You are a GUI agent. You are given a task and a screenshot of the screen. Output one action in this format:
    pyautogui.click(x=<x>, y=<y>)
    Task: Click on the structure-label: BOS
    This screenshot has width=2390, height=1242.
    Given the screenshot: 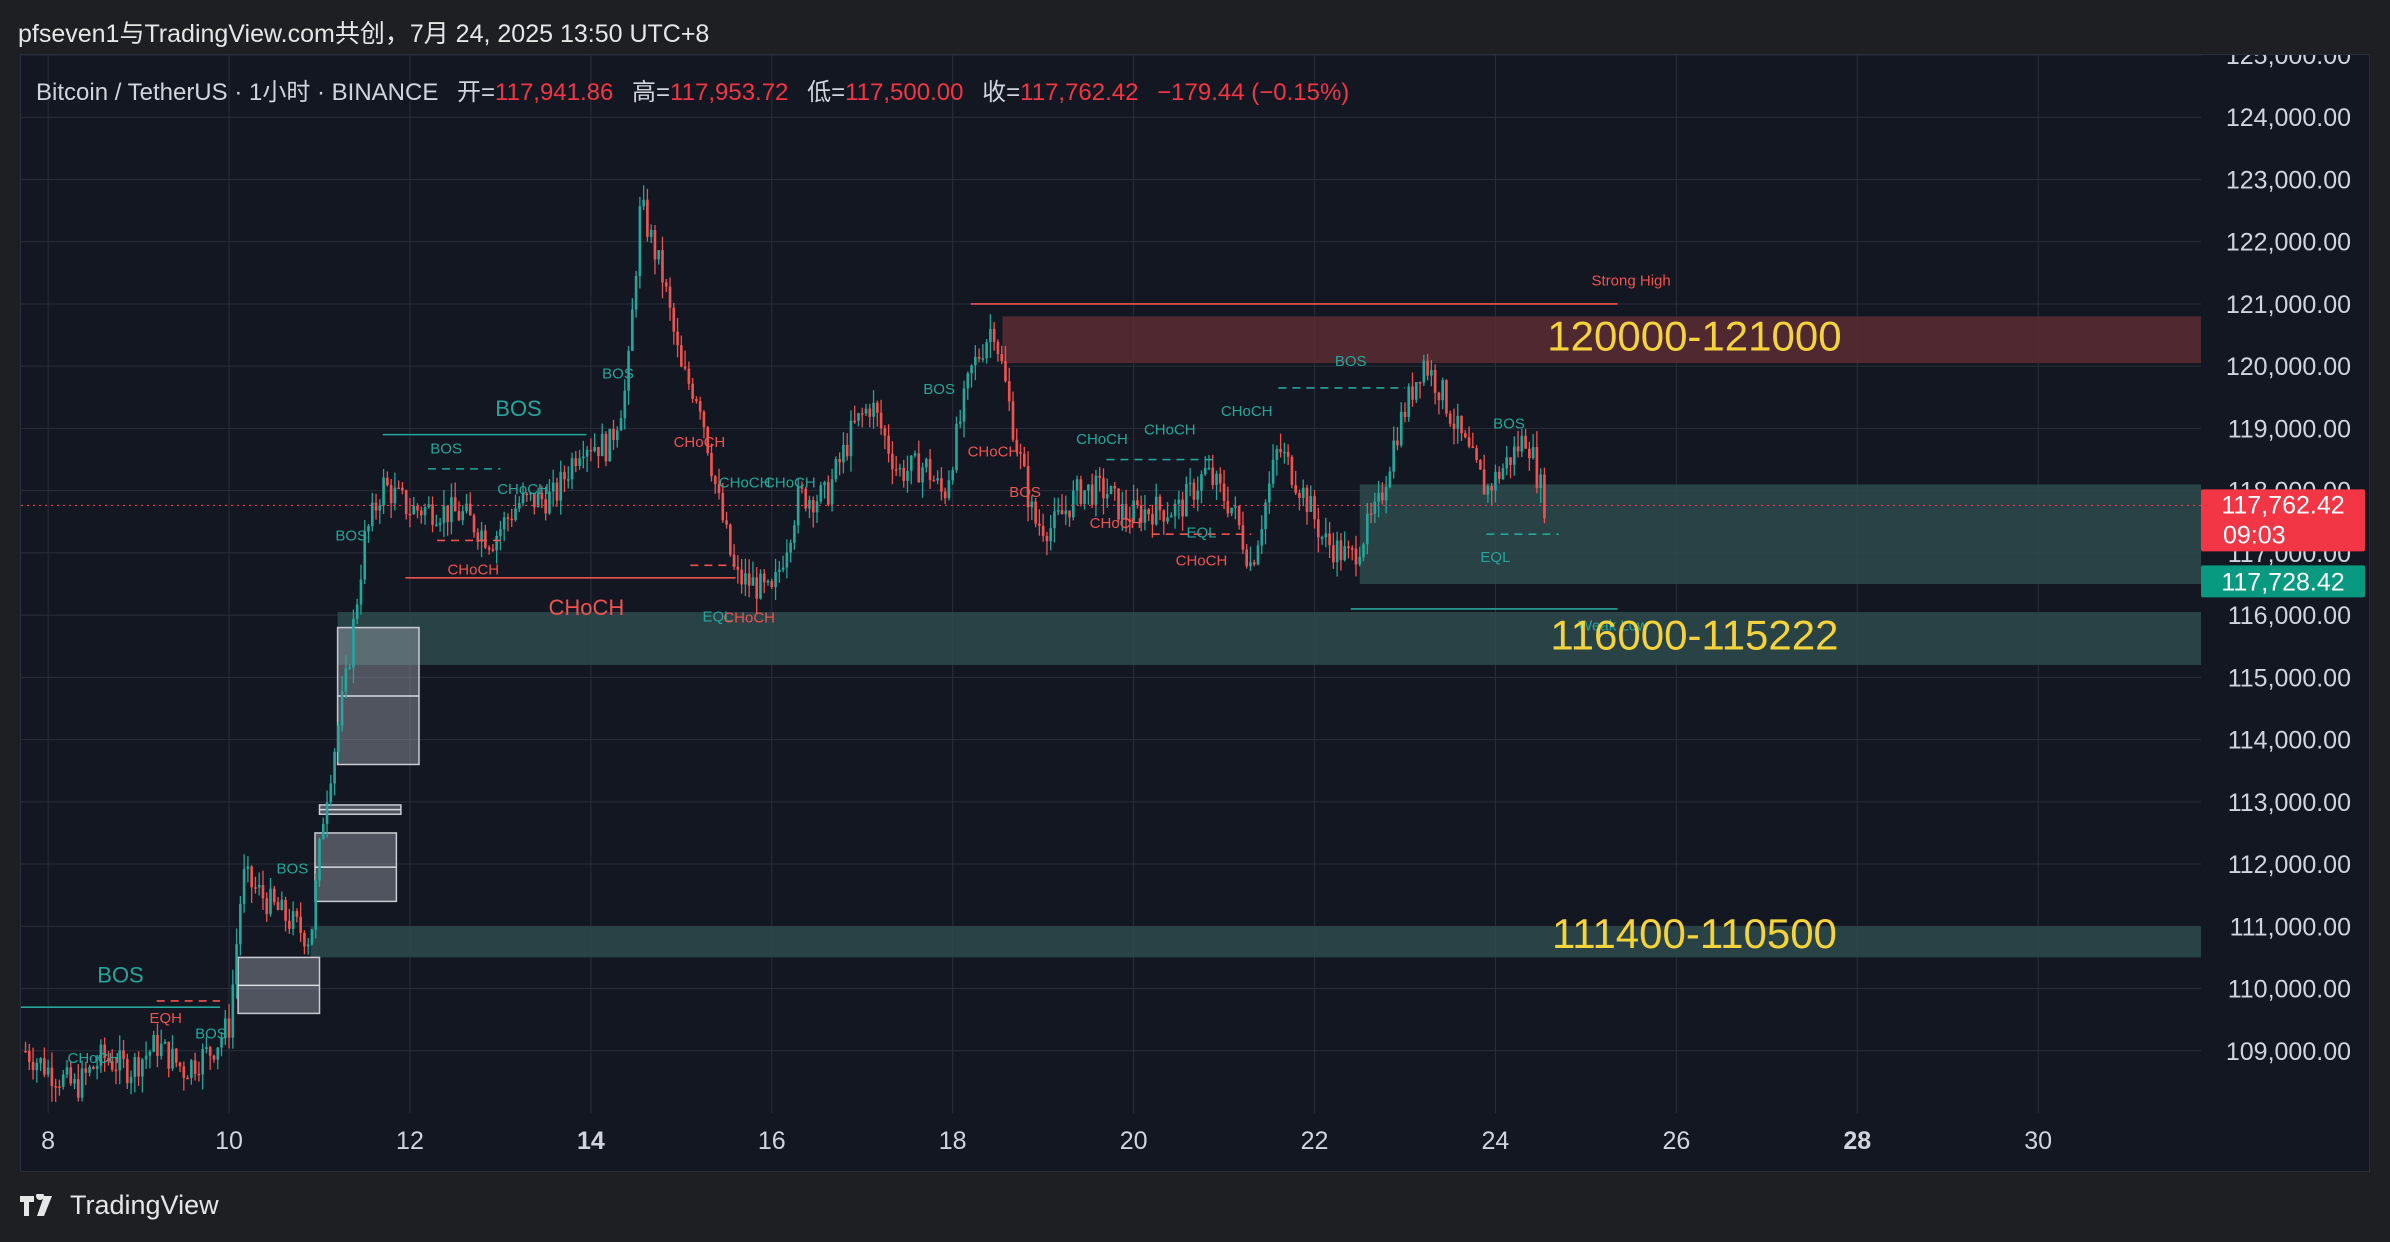 What is the action you would take?
    pyautogui.click(x=293, y=868)
    